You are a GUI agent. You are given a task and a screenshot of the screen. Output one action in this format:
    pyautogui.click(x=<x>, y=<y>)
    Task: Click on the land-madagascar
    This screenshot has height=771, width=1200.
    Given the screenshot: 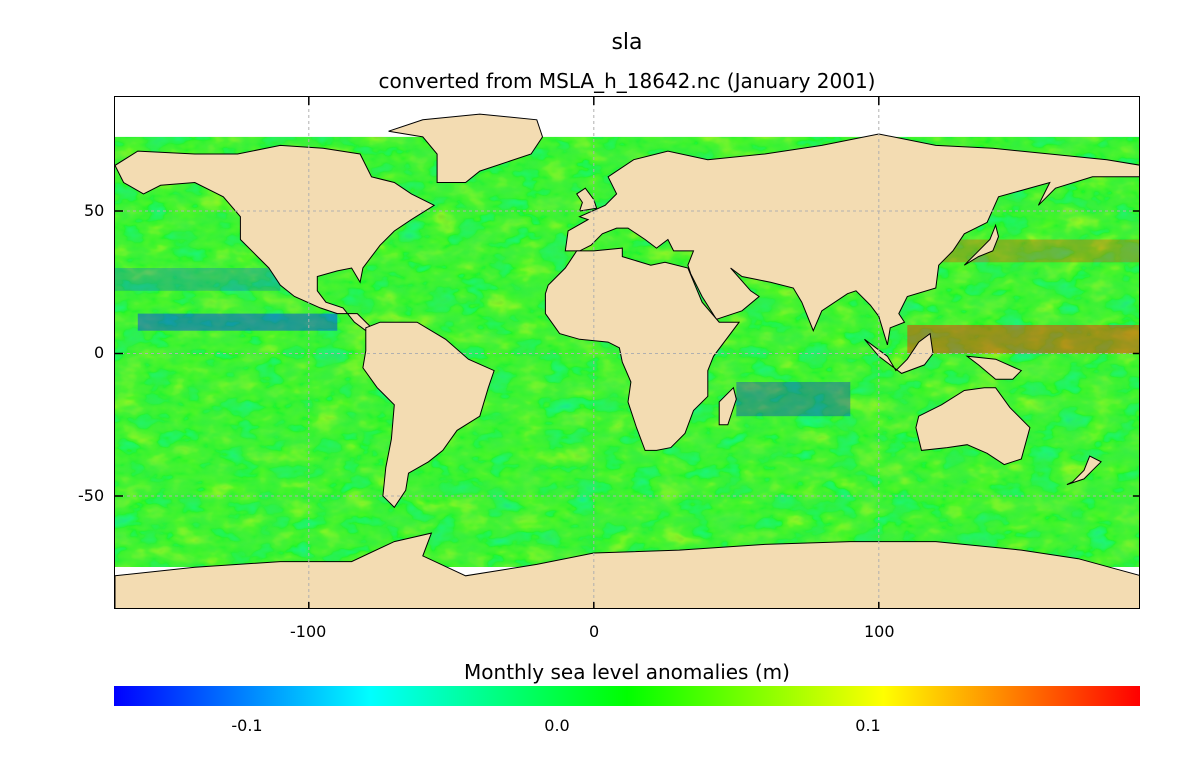 What is the action you would take?
    pyautogui.click(x=727, y=406)
    